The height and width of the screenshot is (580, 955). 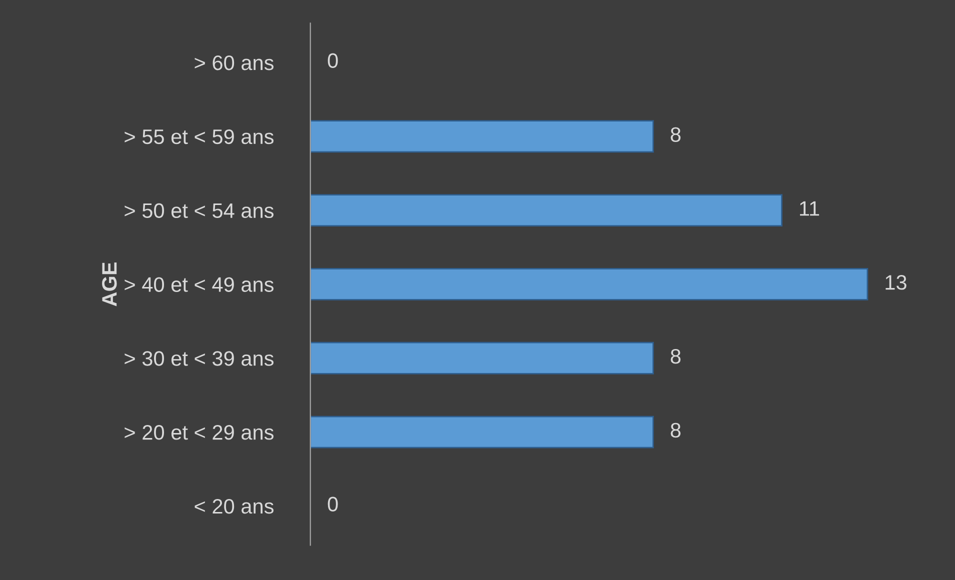 What do you see at coordinates (199, 284) in the screenshot?
I see `y-tick-label: > 40 et < 49 ans` at bounding box center [199, 284].